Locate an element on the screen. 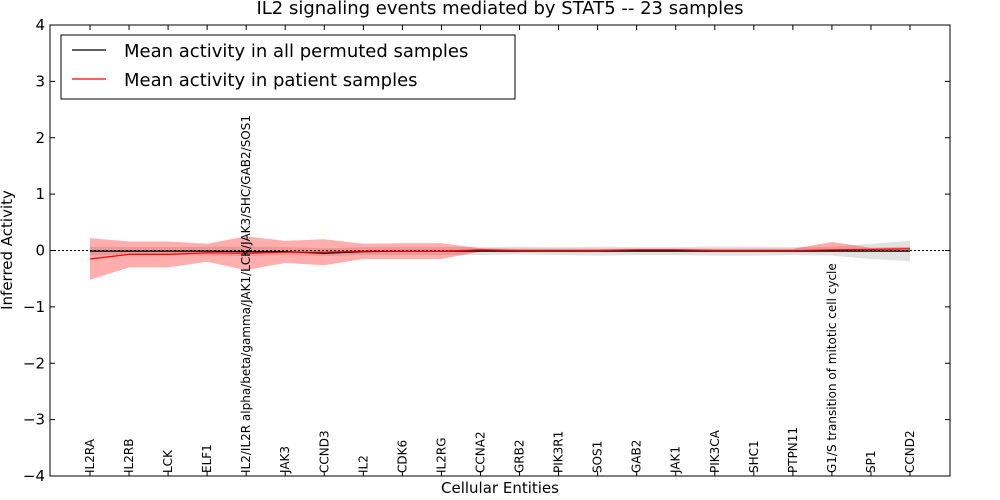 The height and width of the screenshot is (500, 1000). x-tick-label: SOS1 is located at coordinates (598, 457).